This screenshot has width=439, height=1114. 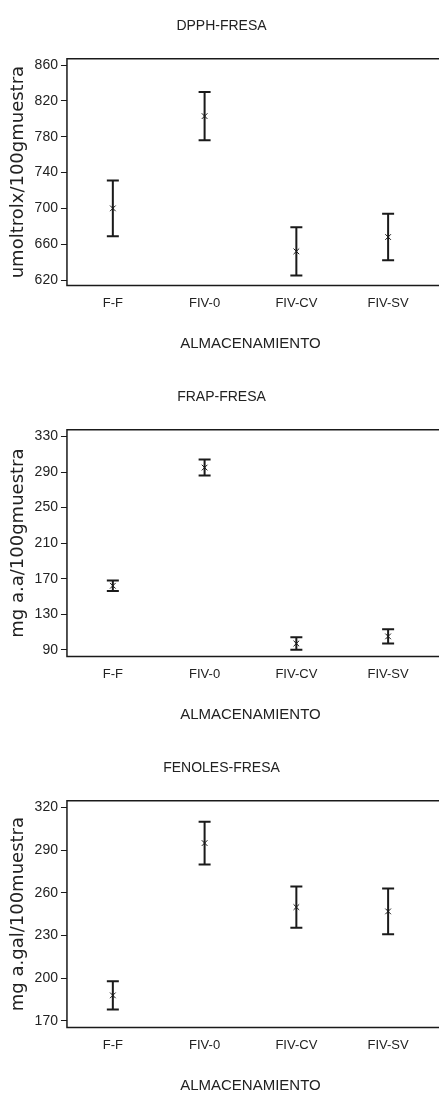 I want to click on y-tick-label: 660, so click(x=46, y=243).